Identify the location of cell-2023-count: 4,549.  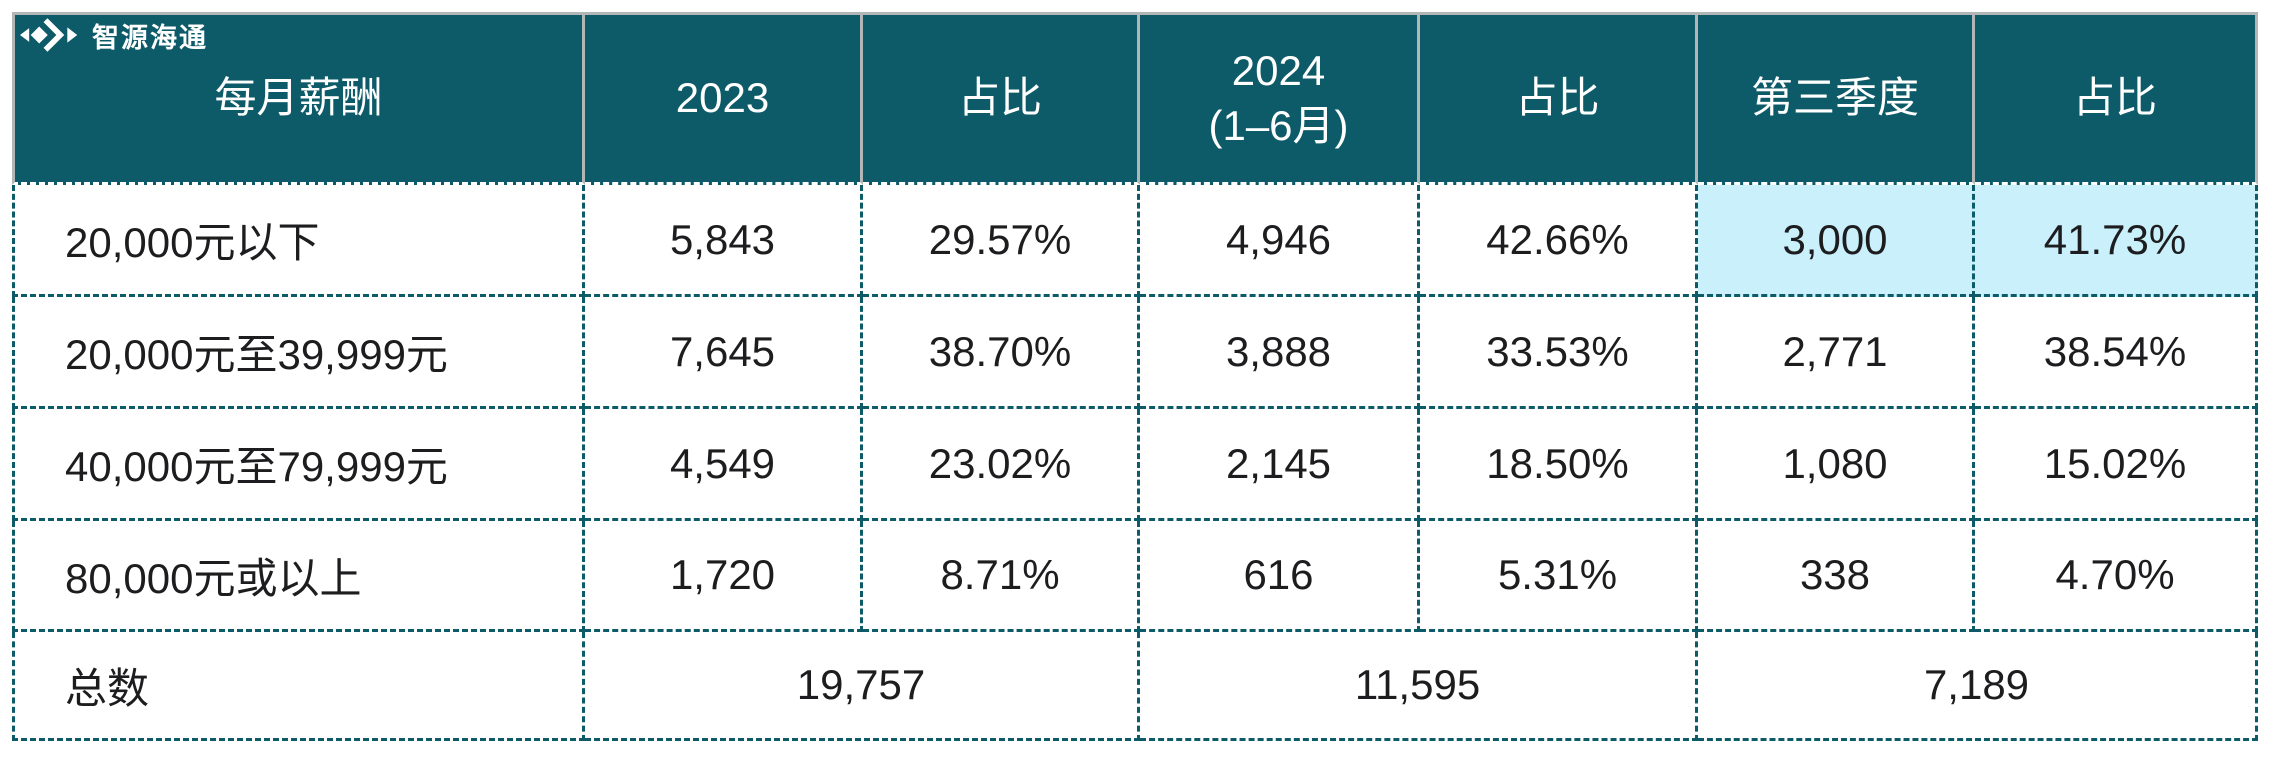
(724, 465).